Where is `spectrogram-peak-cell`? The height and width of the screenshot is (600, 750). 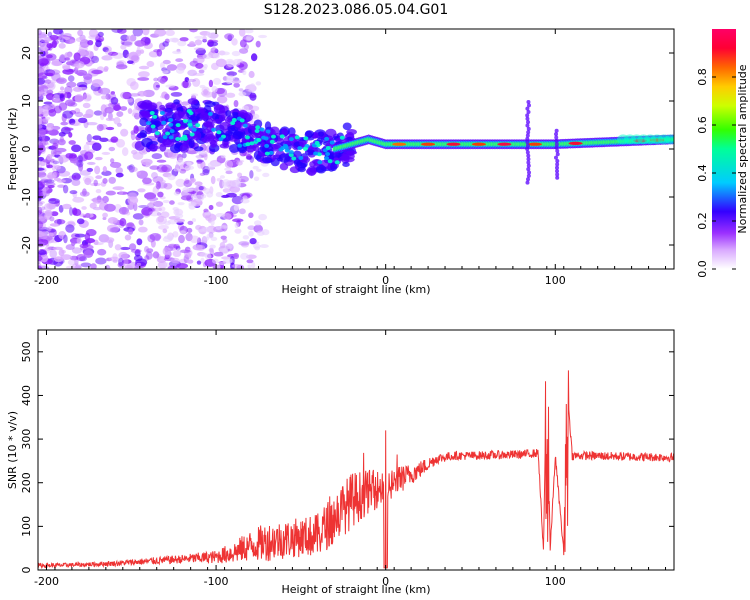
spectrogram-peak-cell is located at coordinates (504, 144).